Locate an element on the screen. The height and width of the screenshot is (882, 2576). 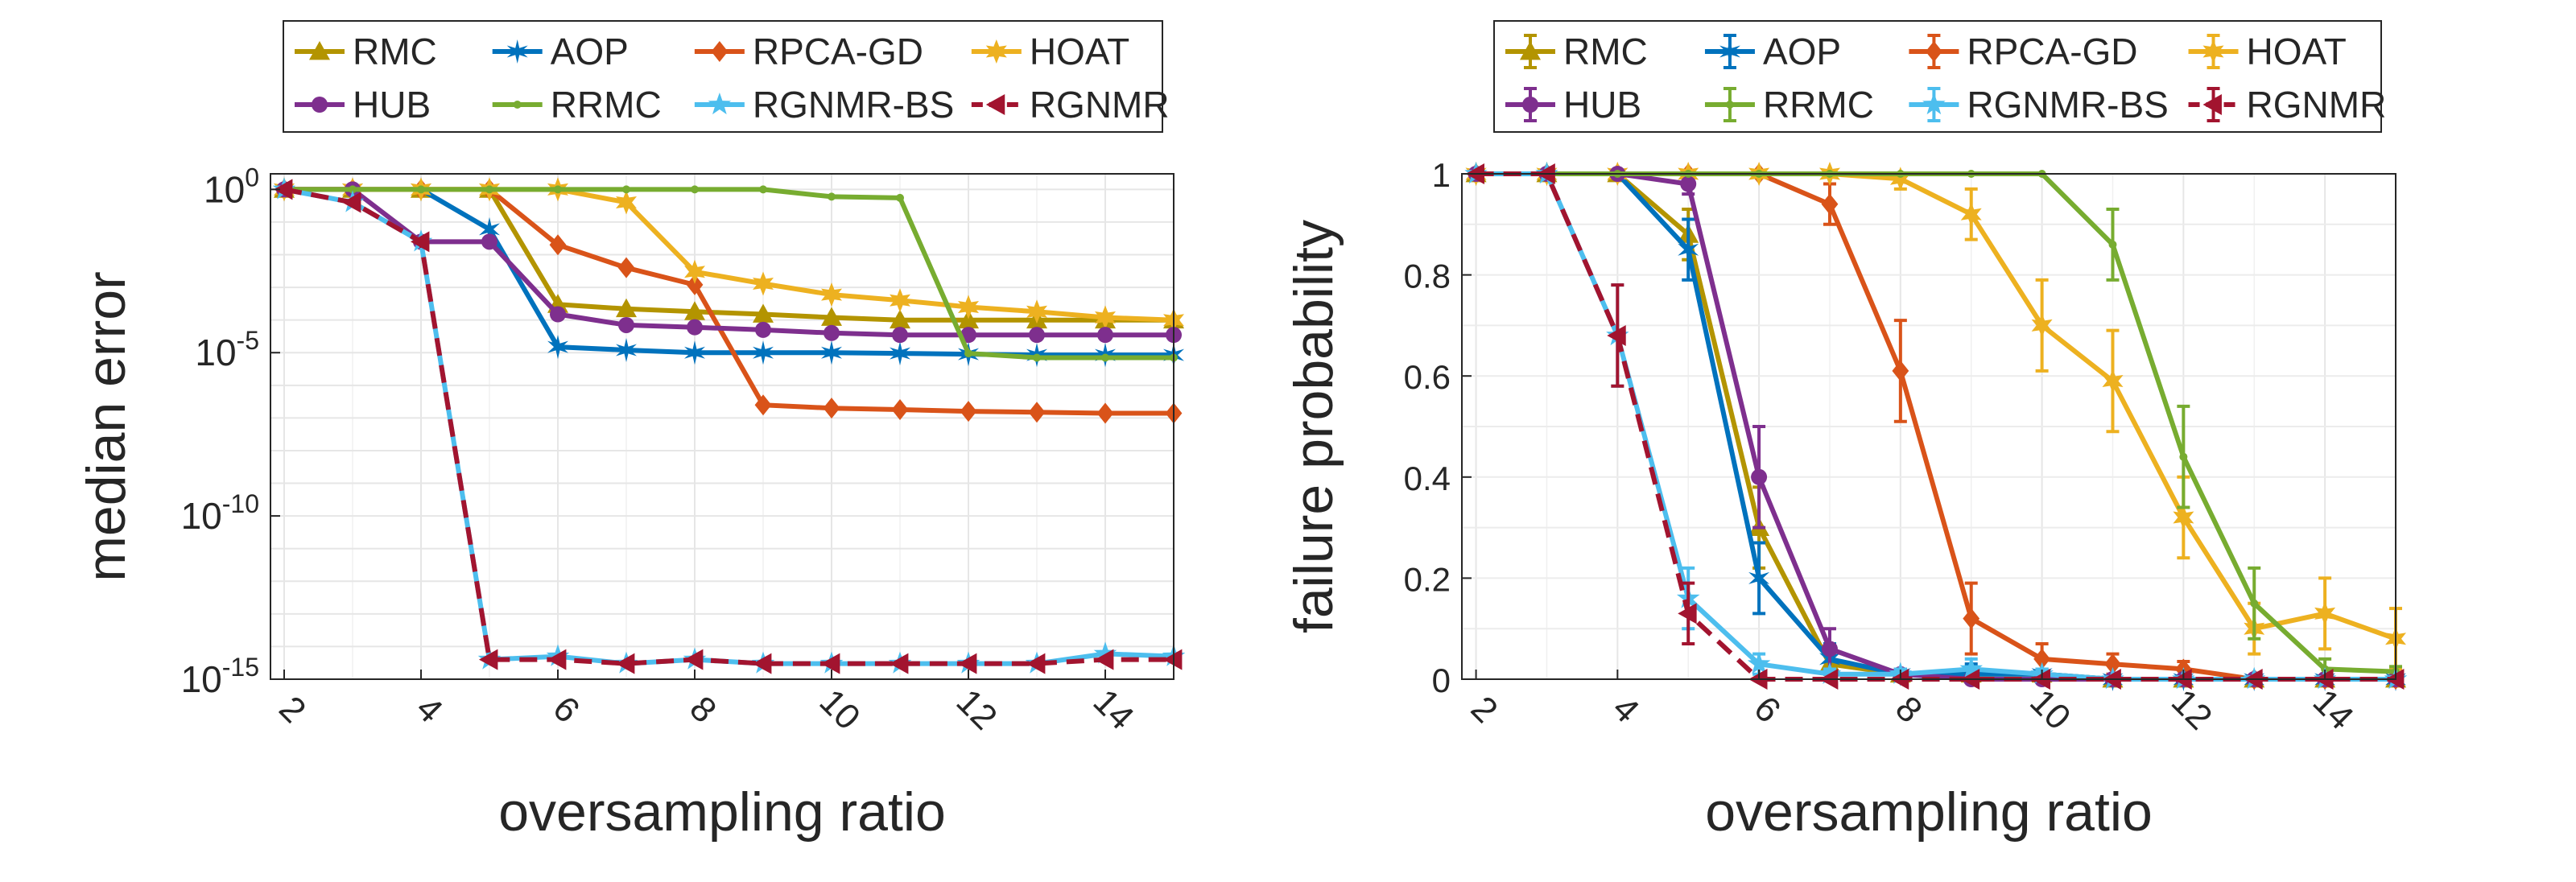
legend-item-rgnmr-bs: RGNMR-BS is located at coordinates (824, 105).